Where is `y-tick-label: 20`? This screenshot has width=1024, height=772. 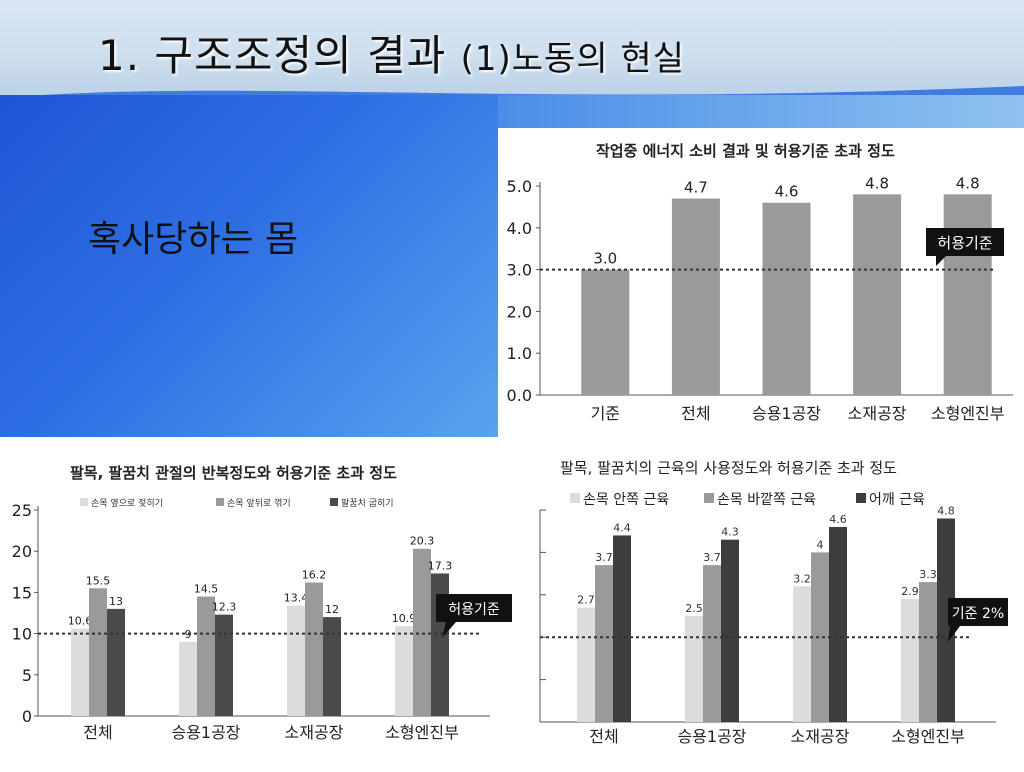 y-tick-label: 20 is located at coordinates (22, 551).